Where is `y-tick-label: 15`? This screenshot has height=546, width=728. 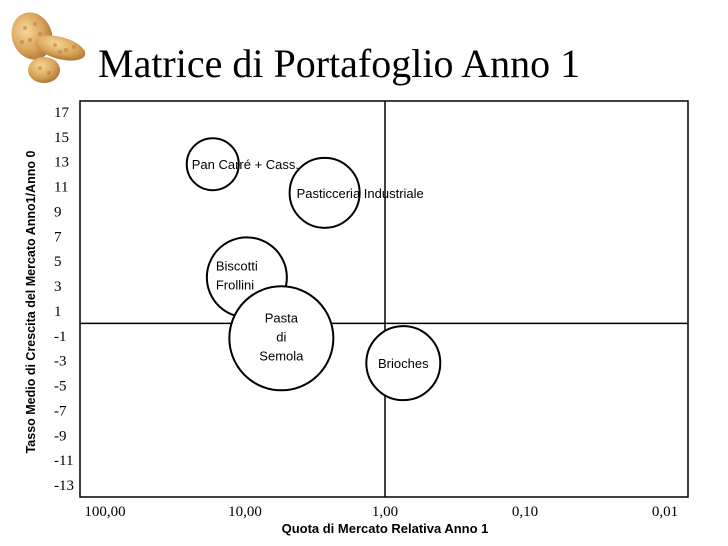 y-tick-label: 15 is located at coordinates (61, 138).